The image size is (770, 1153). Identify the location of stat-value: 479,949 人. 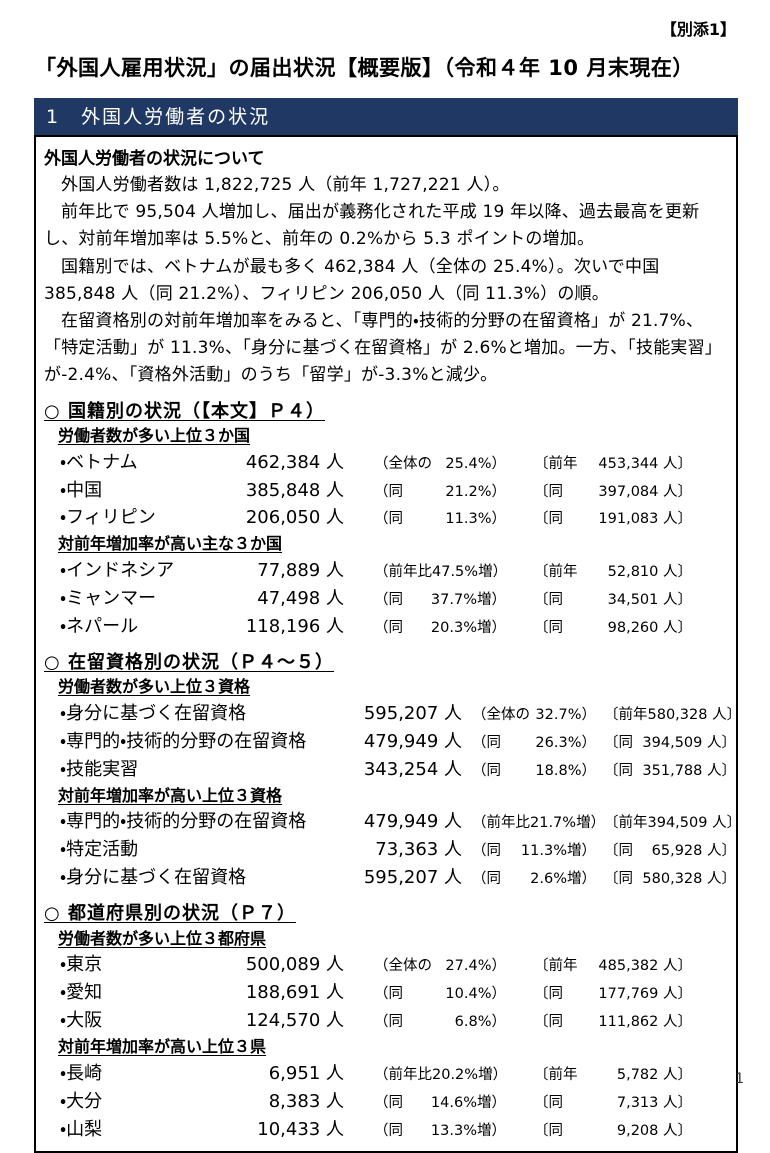
(412, 822).